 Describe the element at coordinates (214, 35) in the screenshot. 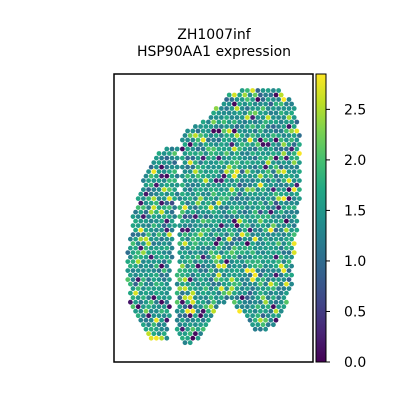

I see `chart-title-line1: ZH1007inf` at that location.